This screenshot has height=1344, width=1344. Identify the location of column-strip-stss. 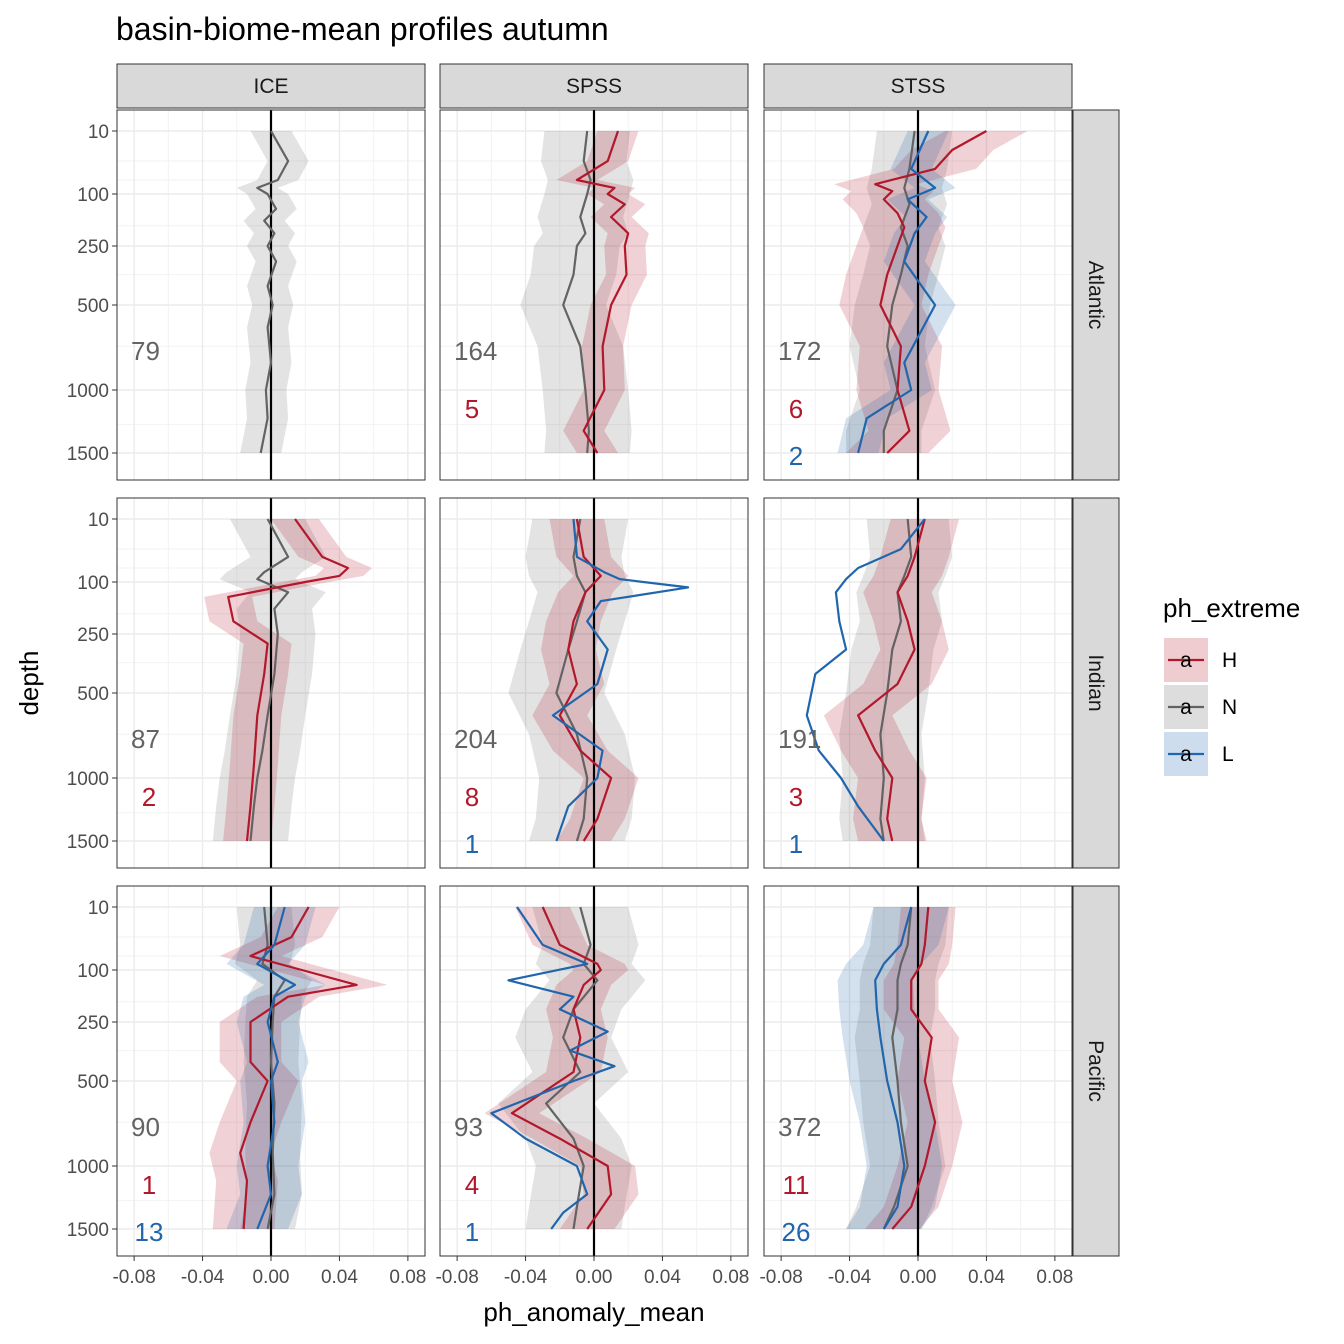
(918, 86).